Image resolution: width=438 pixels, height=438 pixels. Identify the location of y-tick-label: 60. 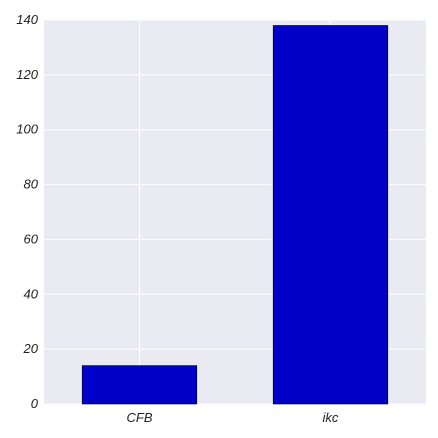
(31, 238).